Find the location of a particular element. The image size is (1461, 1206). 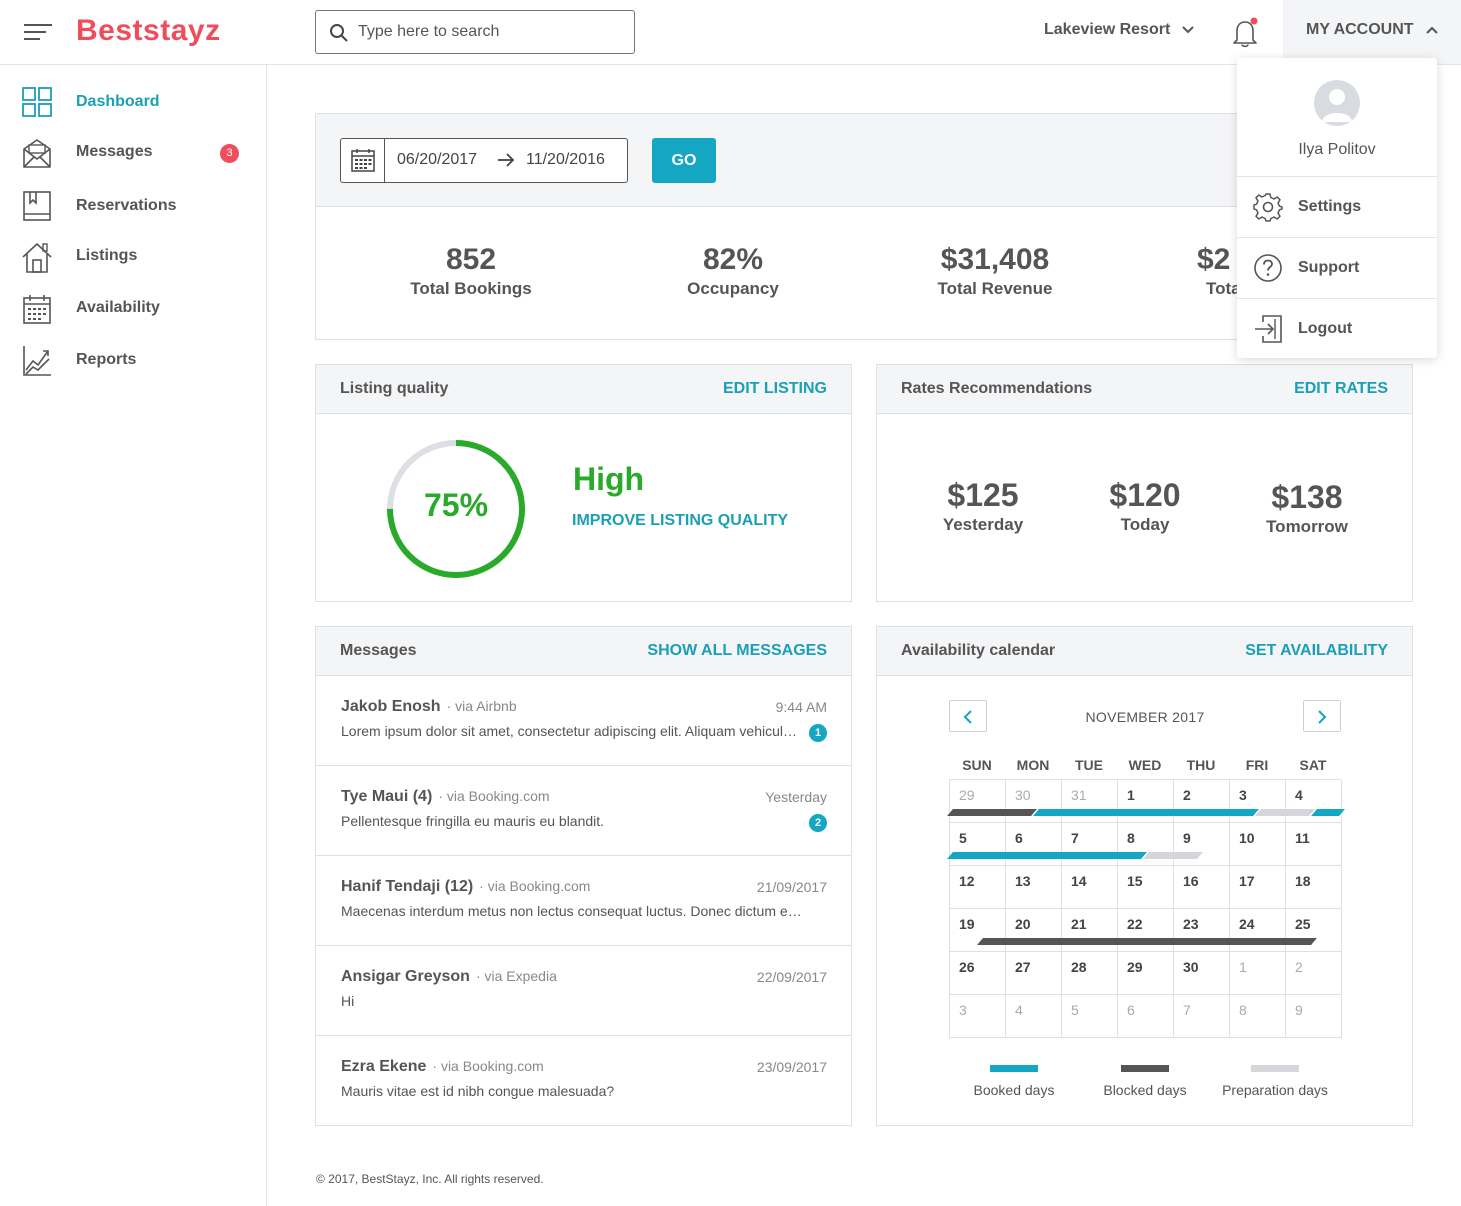

show-all-messages-link: SHOW ALL MESSAGES is located at coordinates (737, 650).